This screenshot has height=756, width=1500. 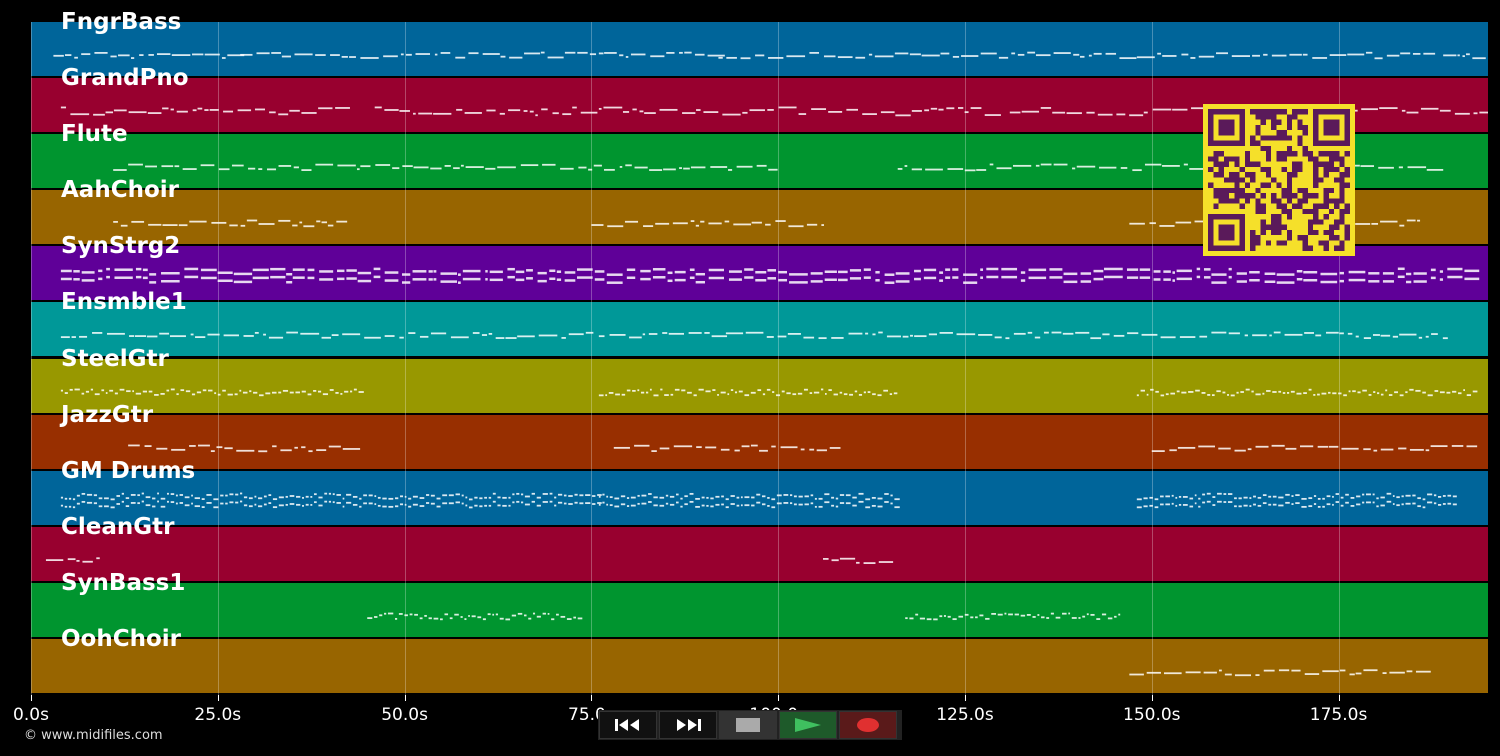 I want to click on track-lane-jazzgtr: JazzGtr, so click(x=759, y=436).